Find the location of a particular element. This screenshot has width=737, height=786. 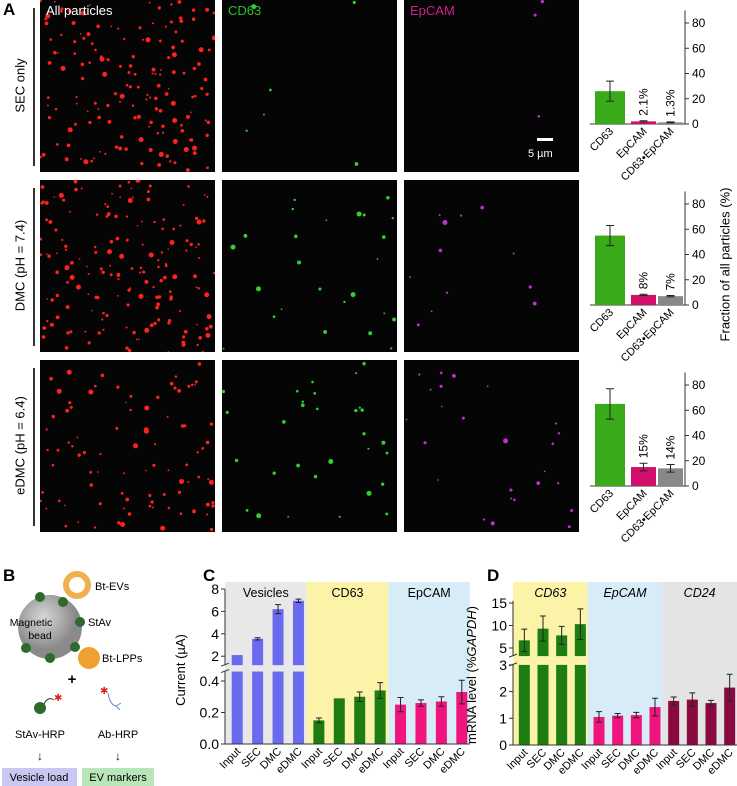

y-tick-label: 20 is located at coordinates (699, 280).